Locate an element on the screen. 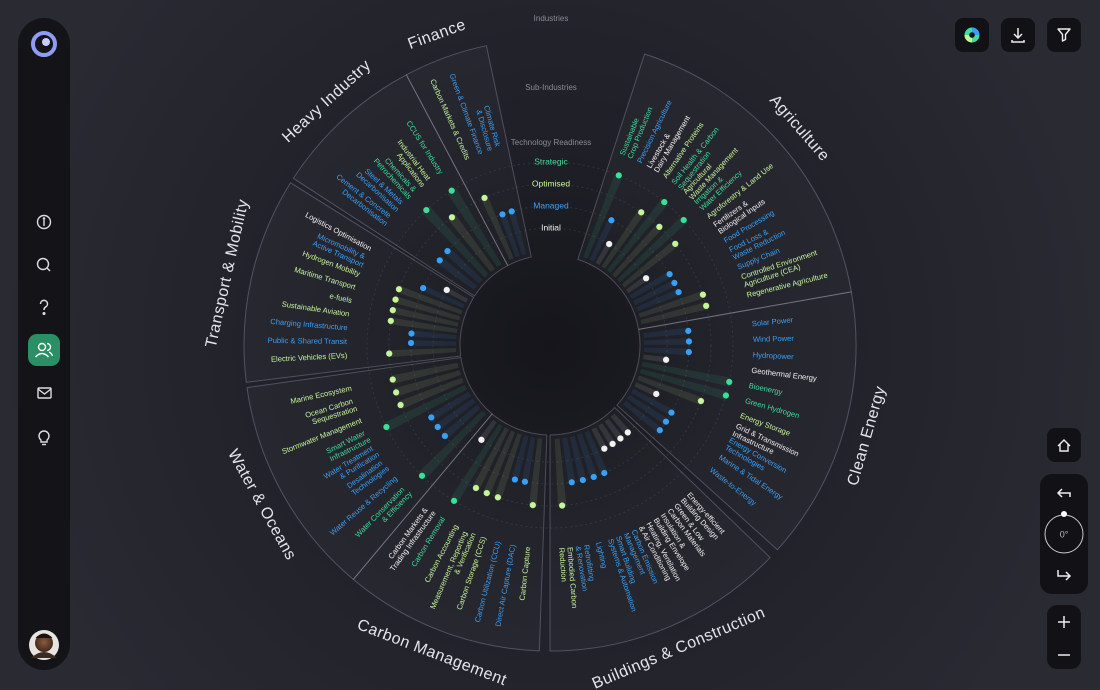  ring-label: Sub-Industries is located at coordinates (551, 87).